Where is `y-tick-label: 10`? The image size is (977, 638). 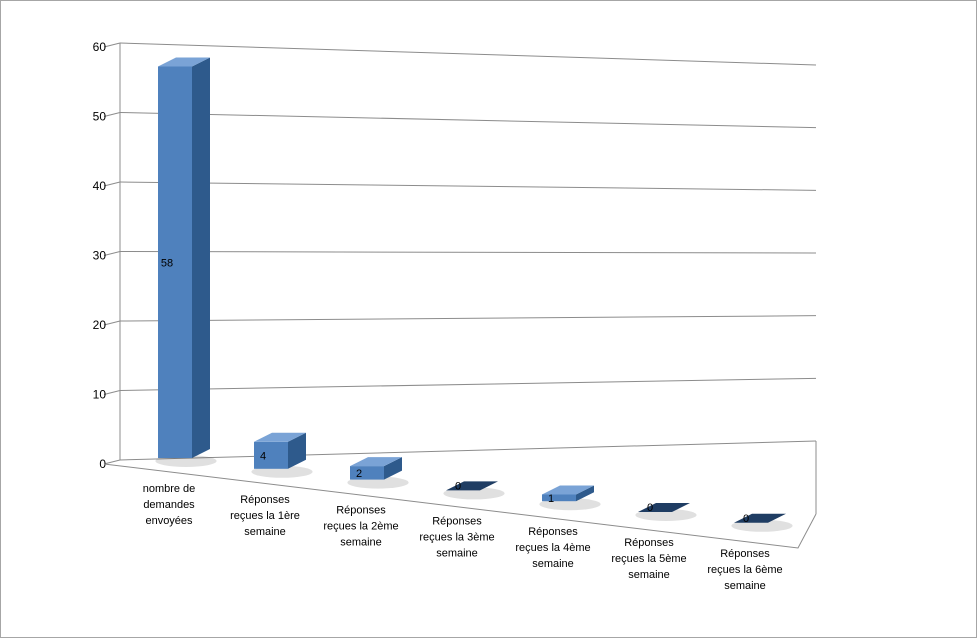
y-tick-label: 10 is located at coordinates (100, 395).